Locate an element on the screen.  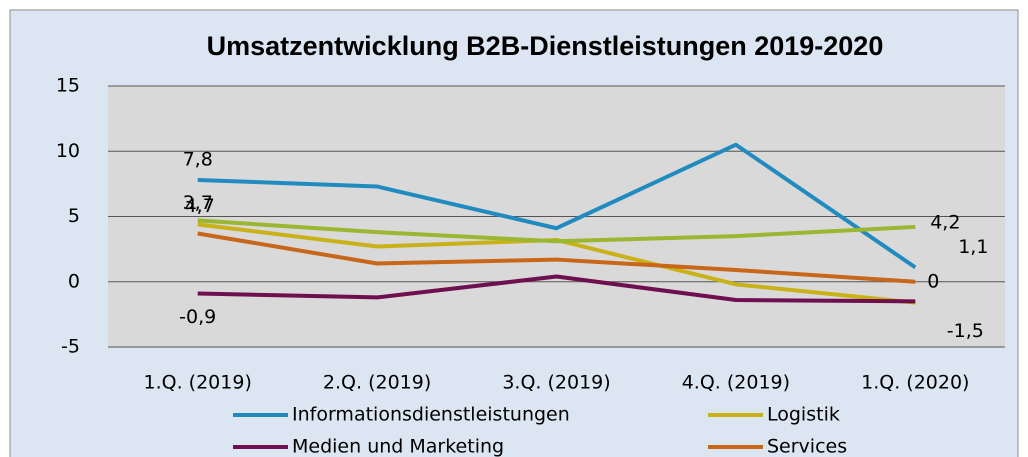
legend-label: Services is located at coordinates (807, 446).